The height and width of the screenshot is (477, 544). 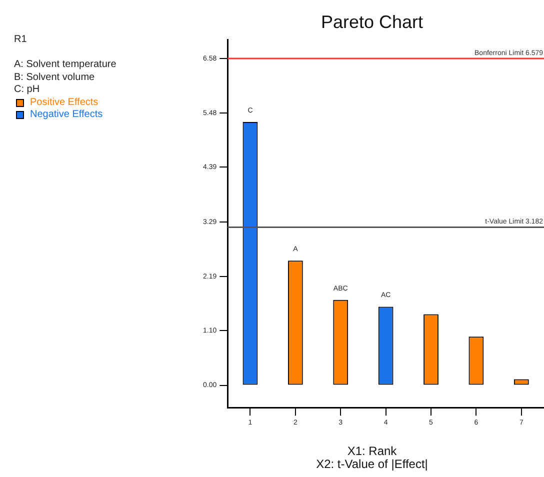 I want to click on x-axis-title: X1: Rank X2: t-Value of |Effect|, so click(x=372, y=457).